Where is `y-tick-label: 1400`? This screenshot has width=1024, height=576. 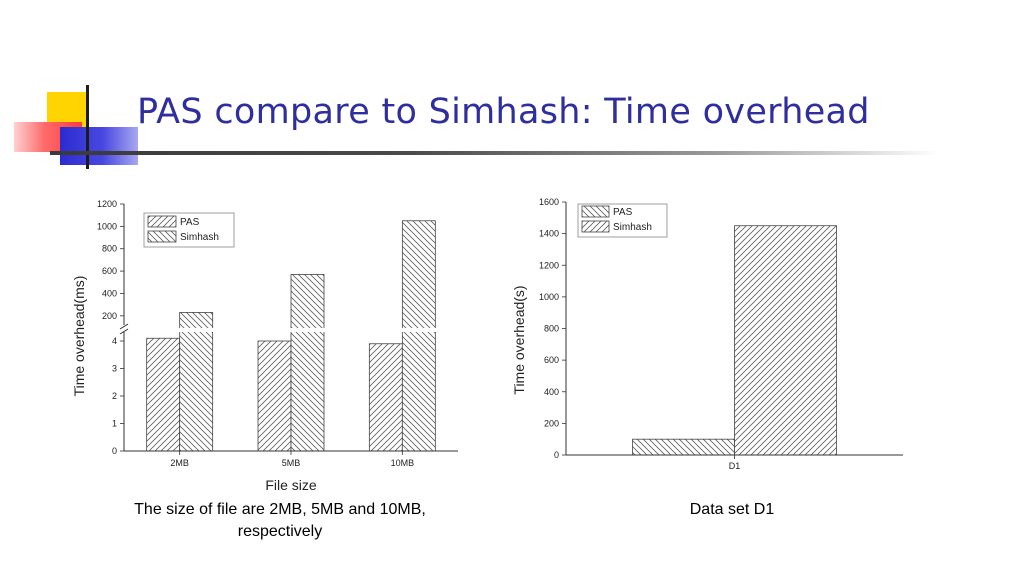 y-tick-label: 1400 is located at coordinates (549, 234).